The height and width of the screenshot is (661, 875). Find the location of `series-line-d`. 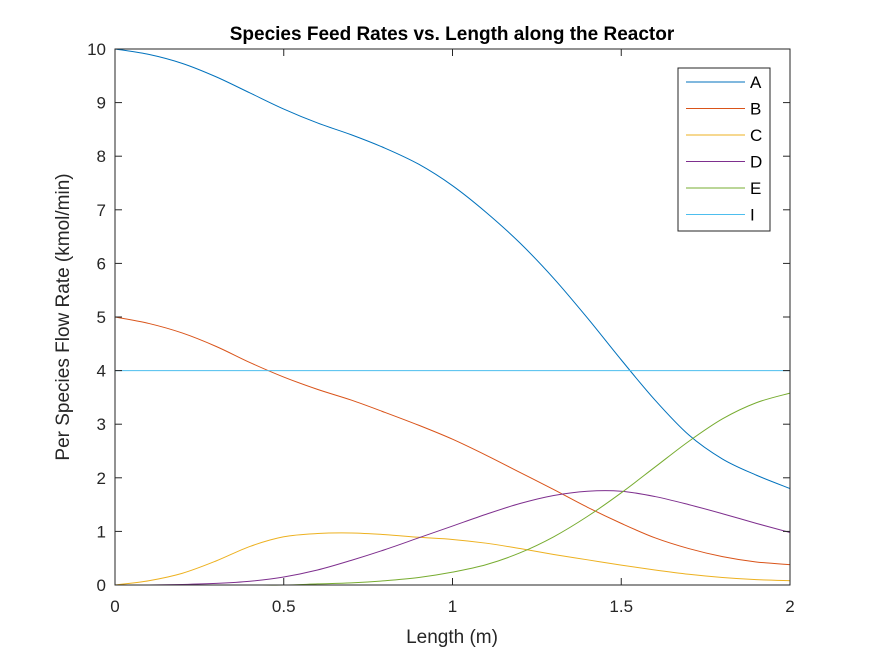

series-line-d is located at coordinates (452, 538).